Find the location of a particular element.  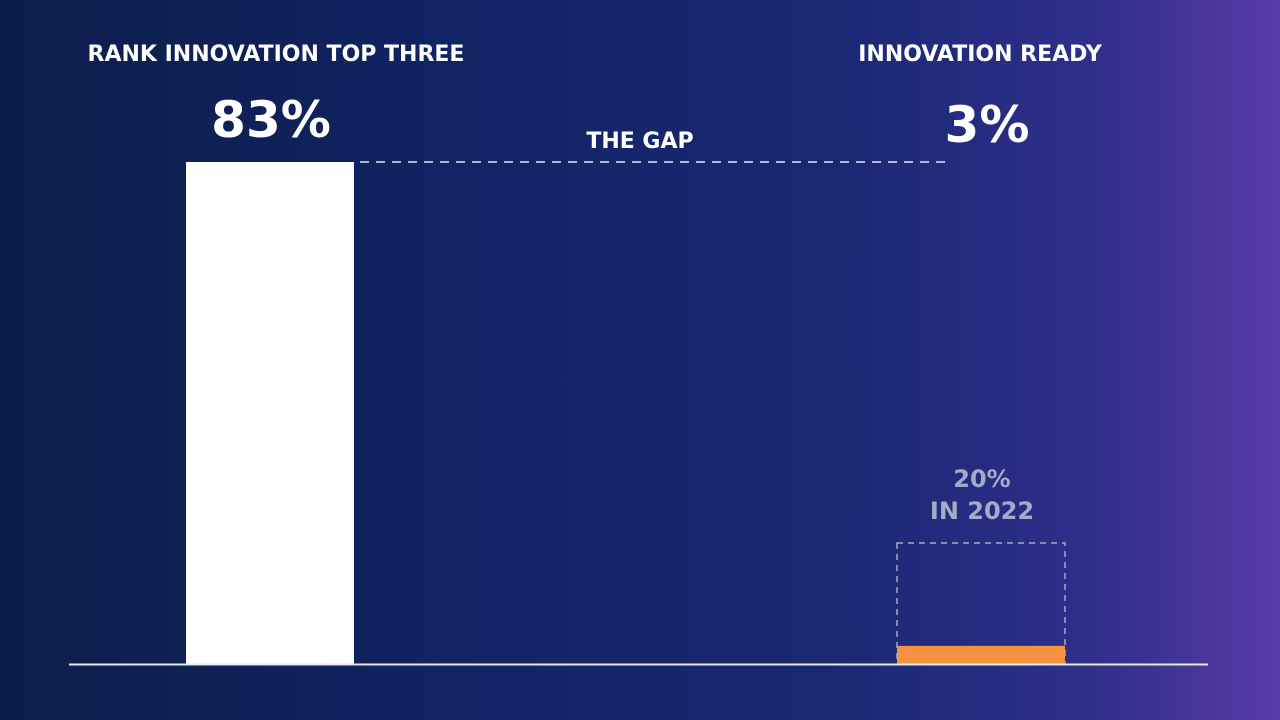

prior-year-outline is located at coordinates (981, 603).